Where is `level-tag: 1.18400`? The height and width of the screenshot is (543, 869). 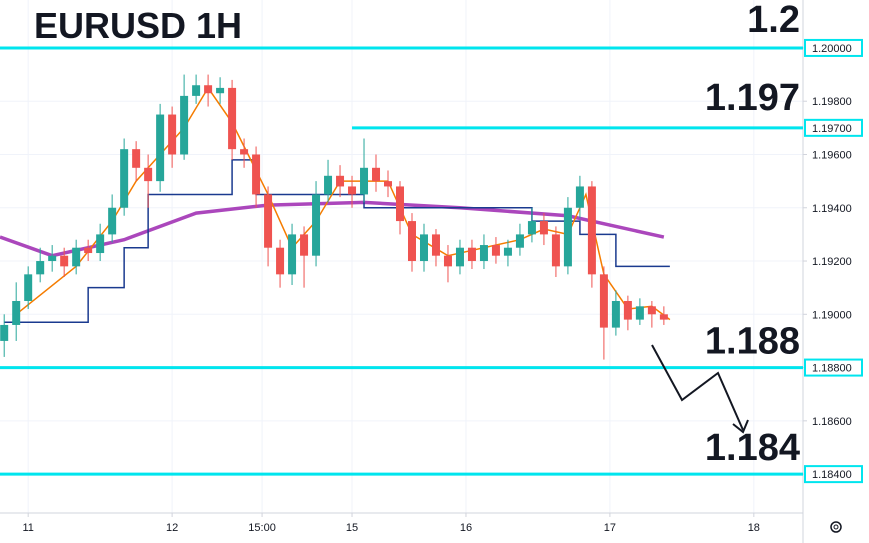
level-tag: 1.18400 is located at coordinates (832, 475).